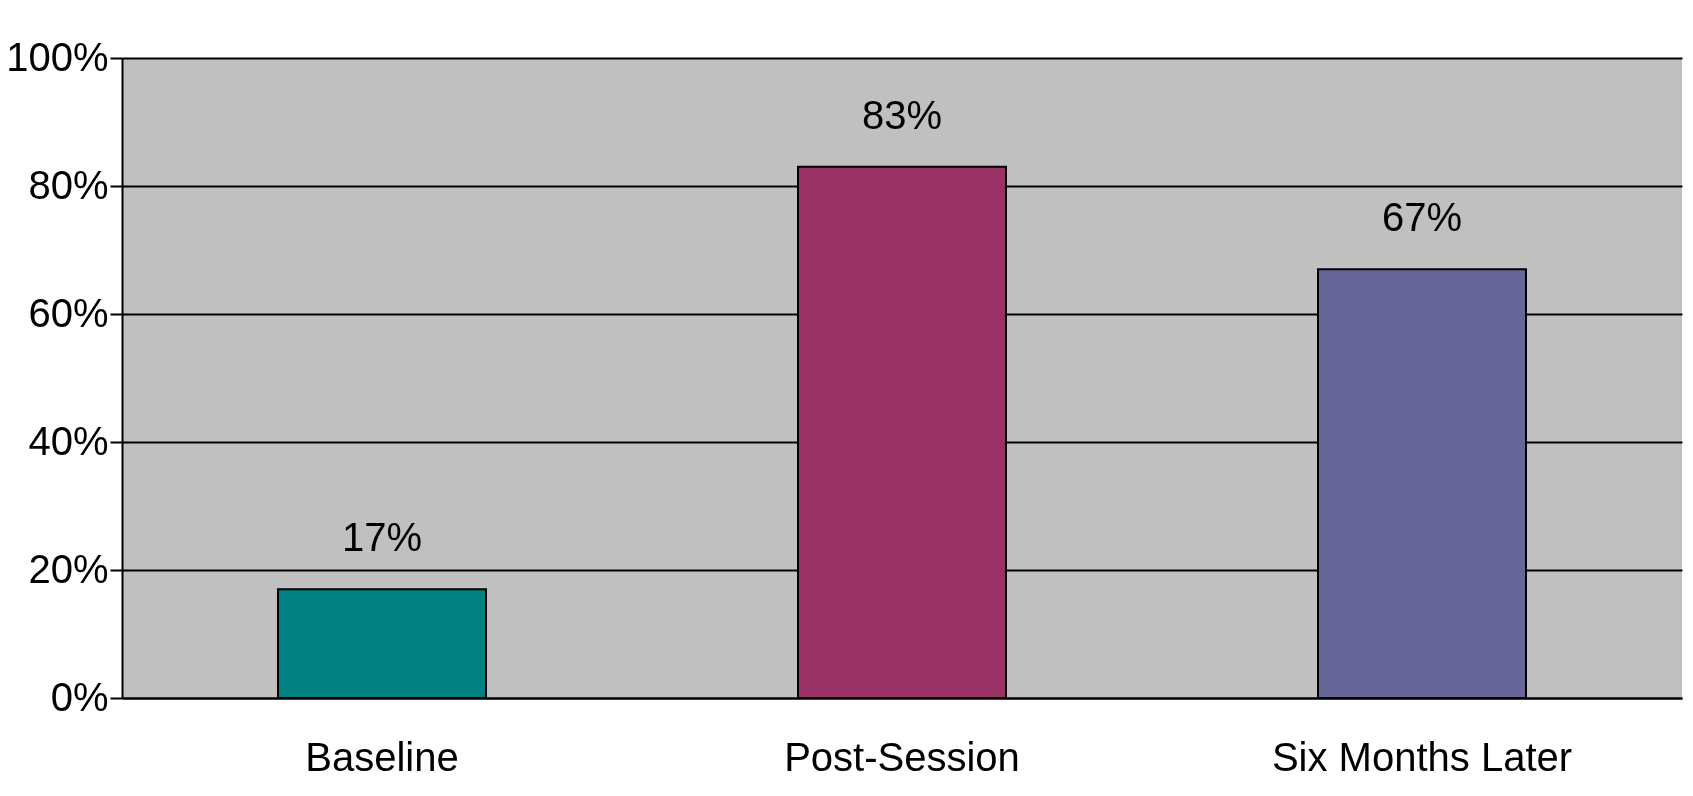  Describe the element at coordinates (1422, 217) in the screenshot. I see `data-label: 67%` at that location.